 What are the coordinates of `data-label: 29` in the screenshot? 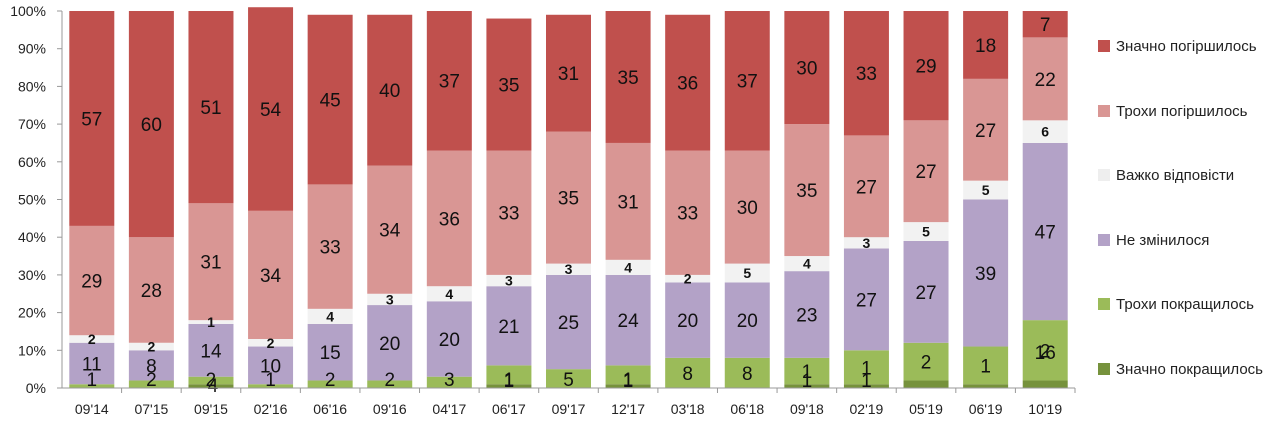 It's located at (925, 67).